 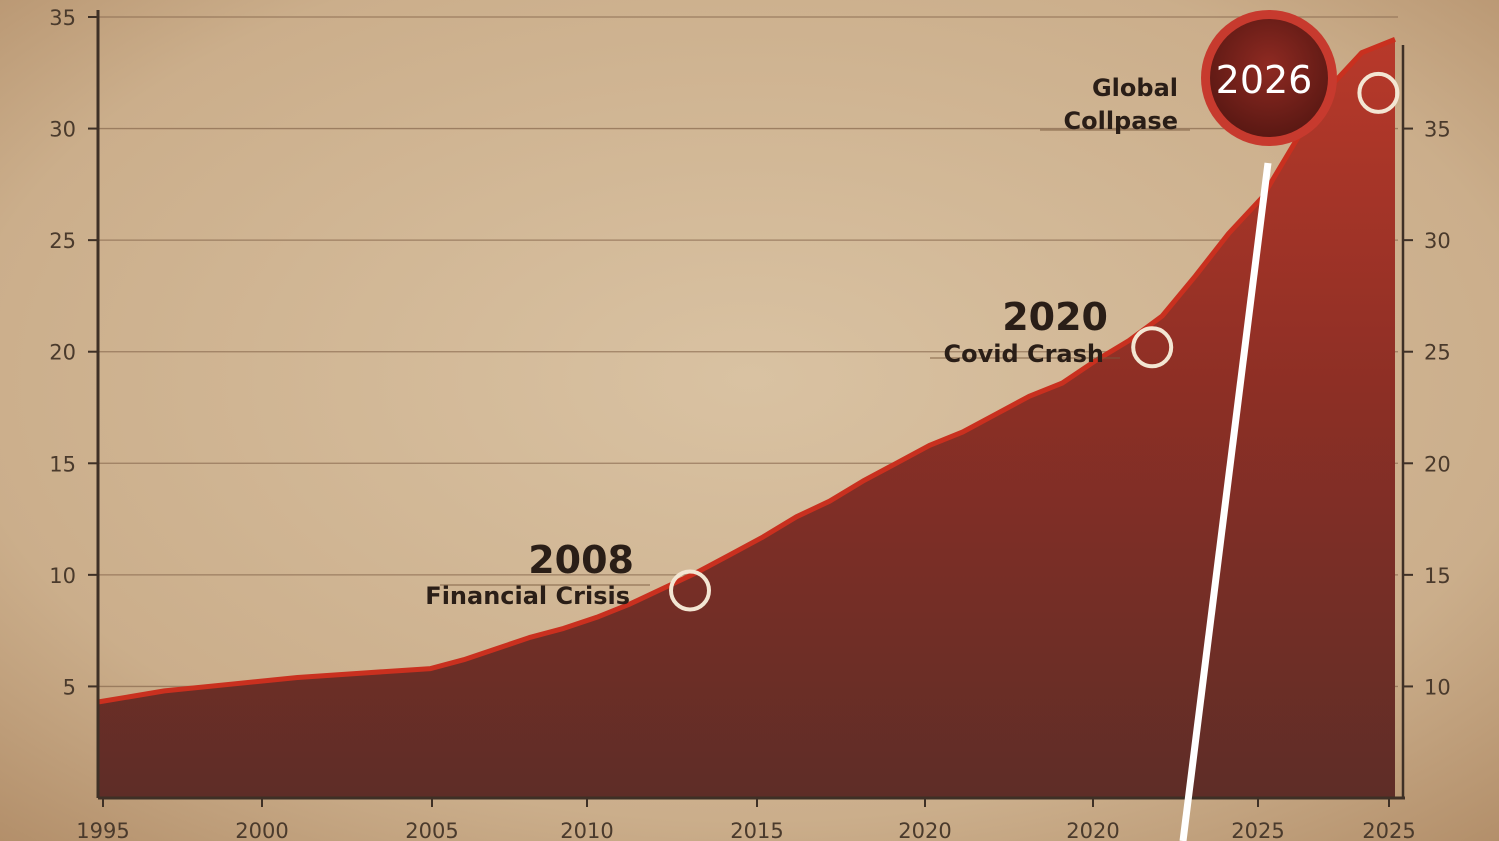 What do you see at coordinates (431, 830) in the screenshot?
I see `x-tick-label: 2005` at bounding box center [431, 830].